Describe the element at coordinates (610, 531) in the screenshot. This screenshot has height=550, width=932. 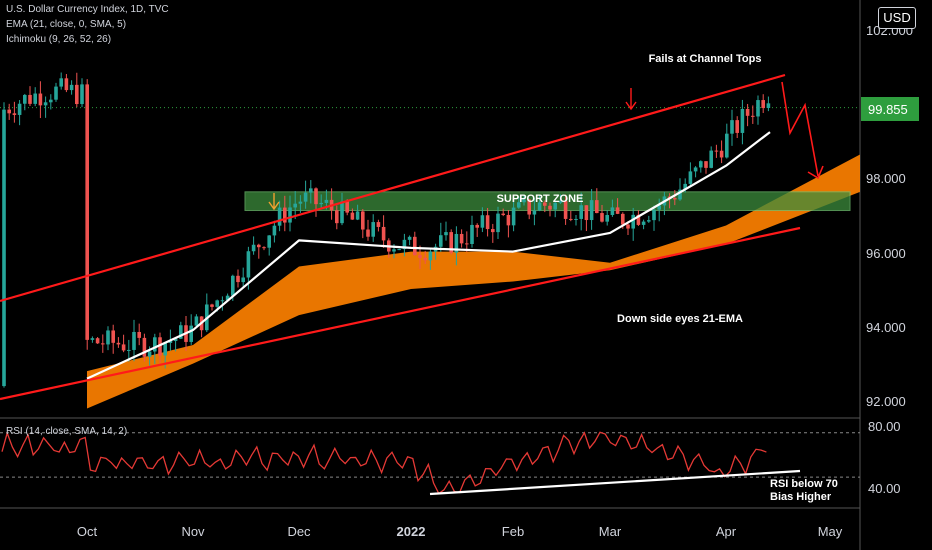
I see `time-tick-label: Mar` at that location.